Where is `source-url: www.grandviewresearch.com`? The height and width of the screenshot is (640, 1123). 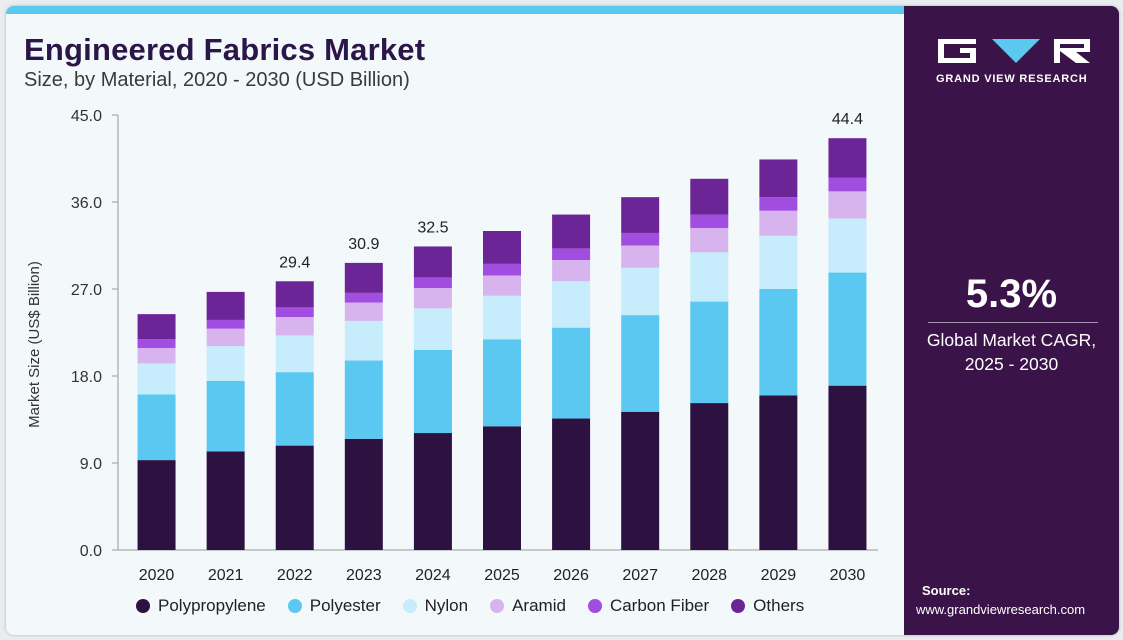
source-url: www.grandviewresearch.com is located at coordinates (1001, 609).